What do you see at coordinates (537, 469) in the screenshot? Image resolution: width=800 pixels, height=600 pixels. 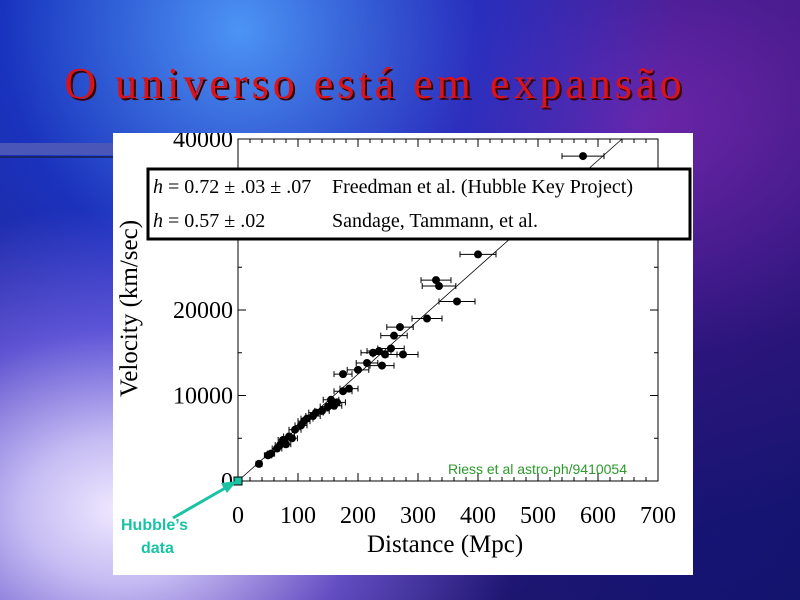 I see `source-note: Riess et al astro-ph/9410054` at bounding box center [537, 469].